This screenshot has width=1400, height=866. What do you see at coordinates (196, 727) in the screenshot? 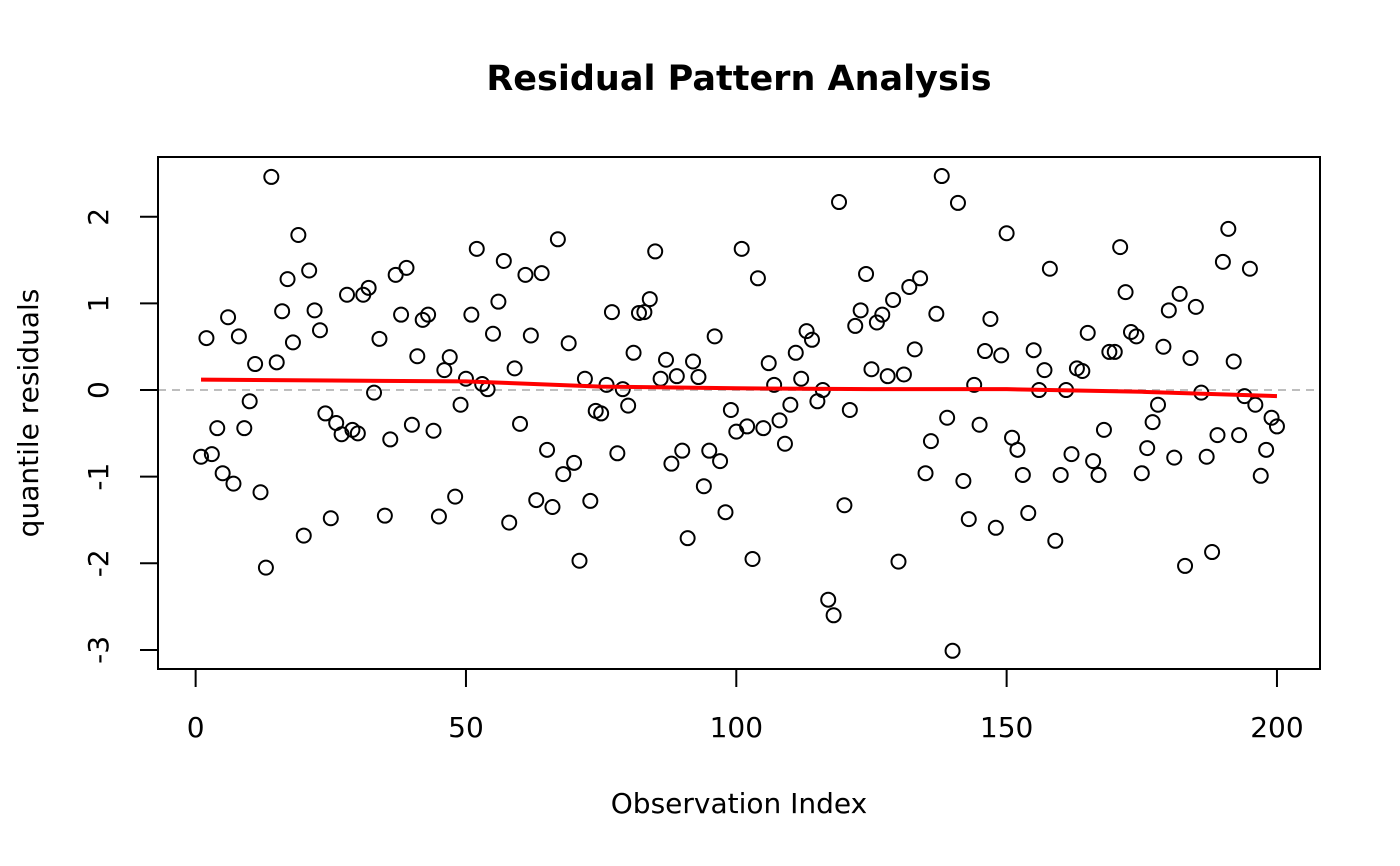
I see `x-tick-label: 0` at bounding box center [196, 727].